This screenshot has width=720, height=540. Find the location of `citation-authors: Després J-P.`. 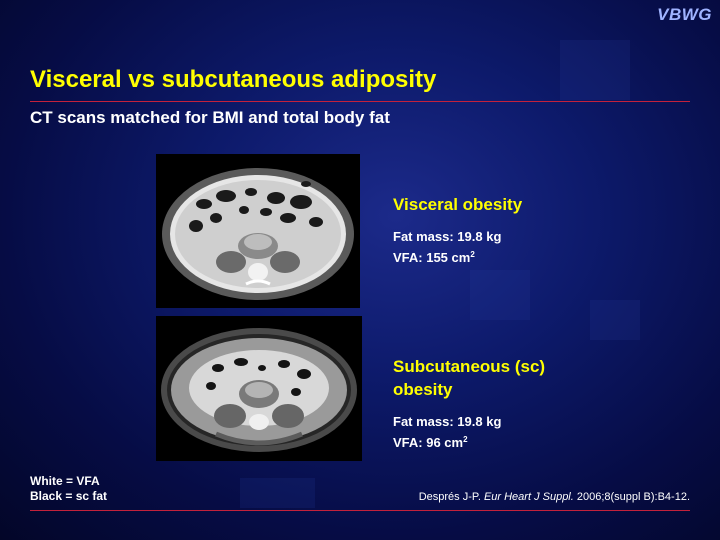

citation-authors: Després J-P. is located at coordinates (451, 497).